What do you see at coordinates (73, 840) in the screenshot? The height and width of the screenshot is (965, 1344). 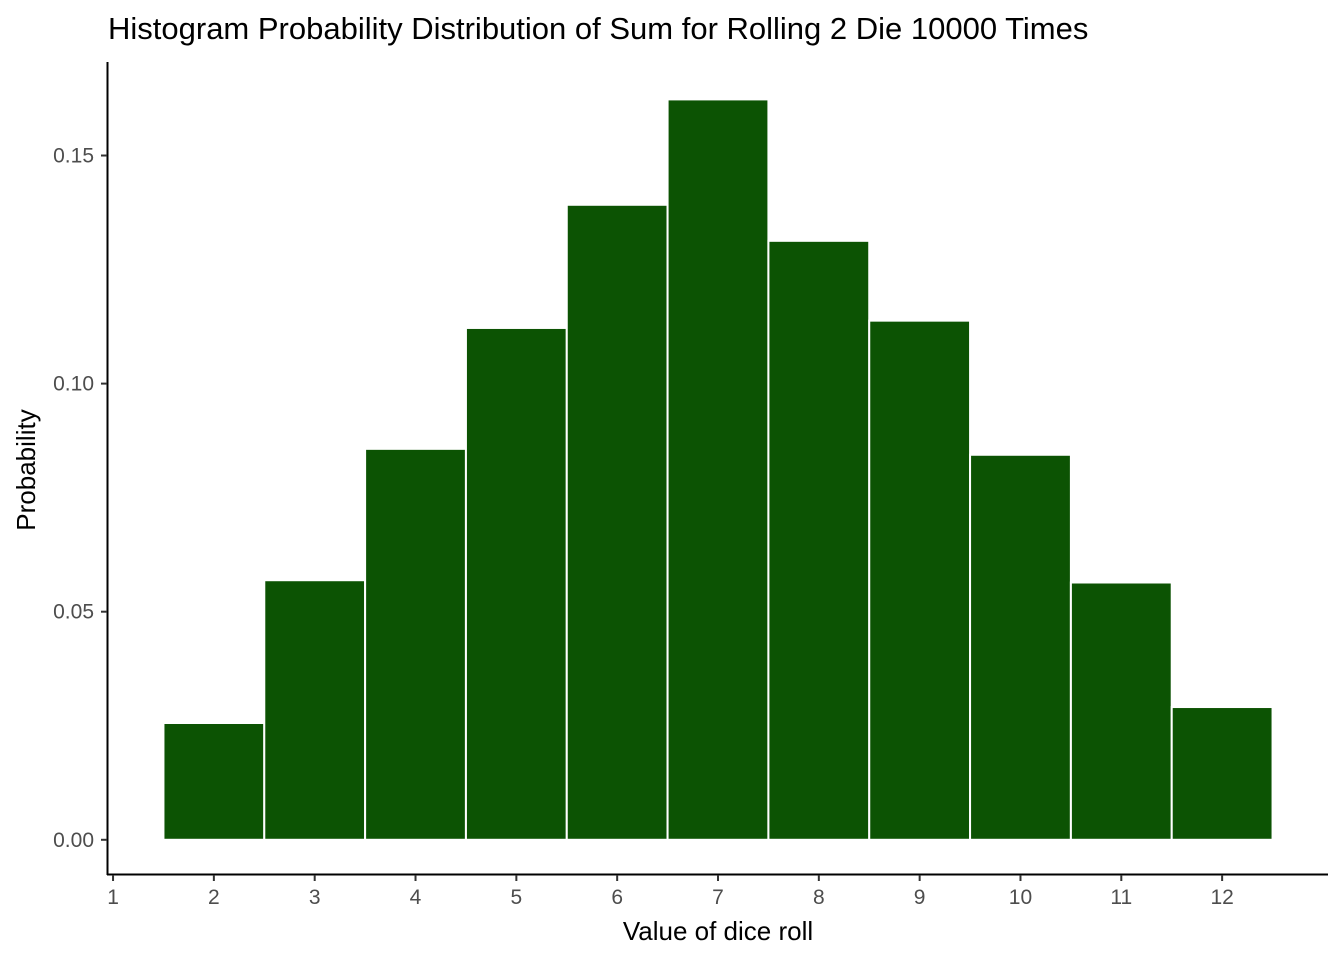 I see `y-tick-label: 0.00` at bounding box center [73, 840].